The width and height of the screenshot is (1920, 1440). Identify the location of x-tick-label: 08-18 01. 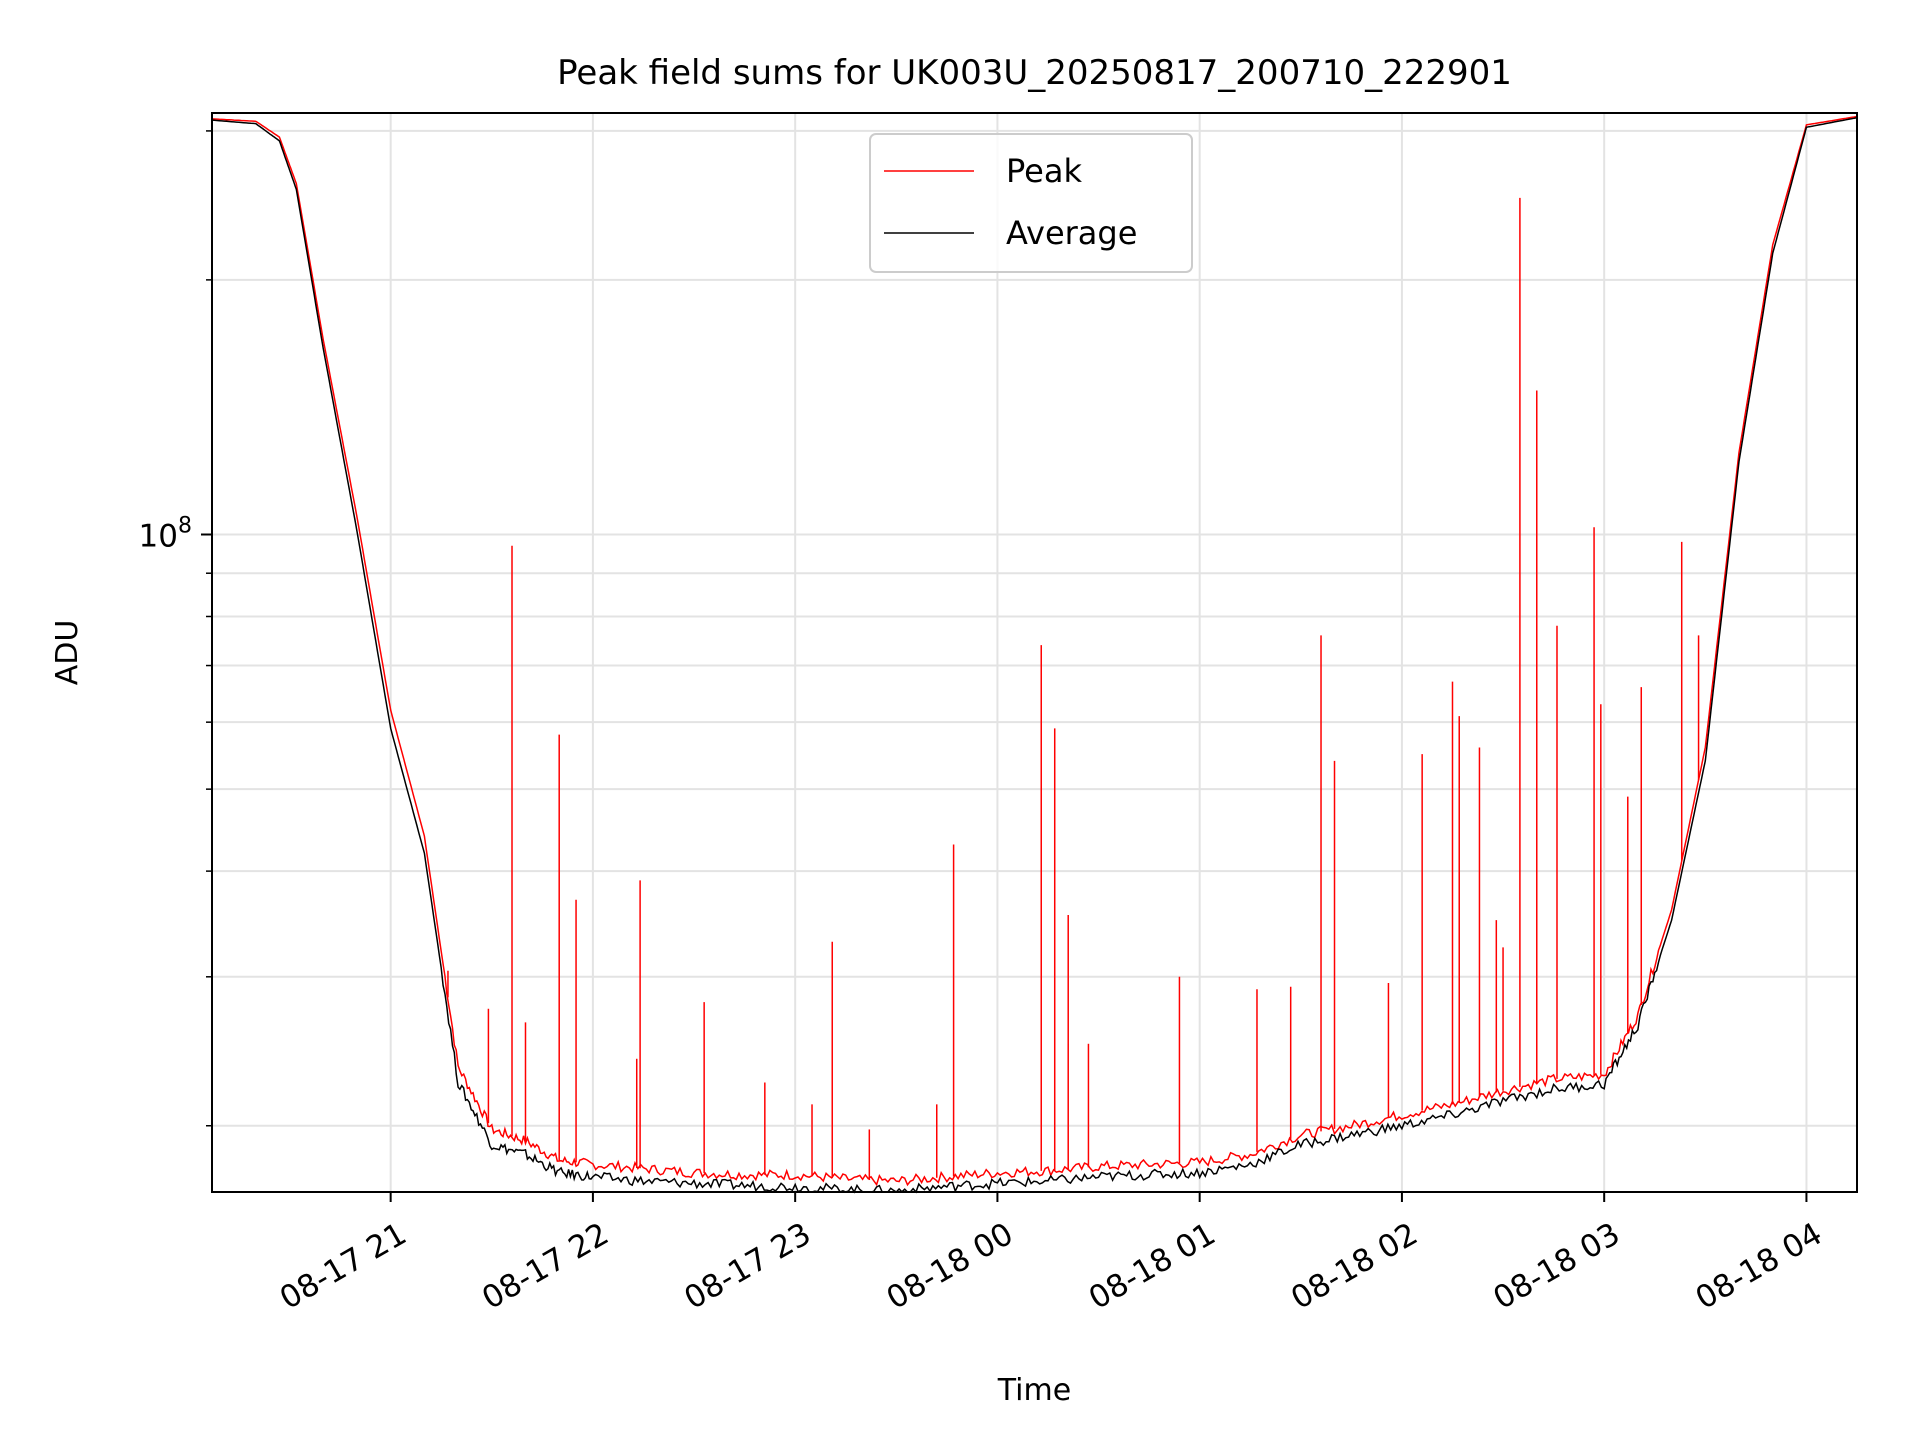
(1152, 1266).